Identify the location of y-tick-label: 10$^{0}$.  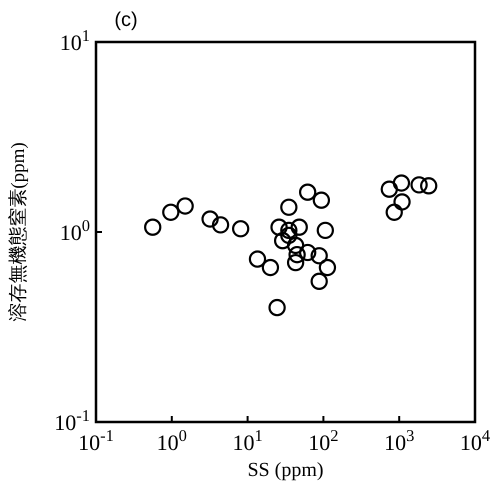
(75, 230).